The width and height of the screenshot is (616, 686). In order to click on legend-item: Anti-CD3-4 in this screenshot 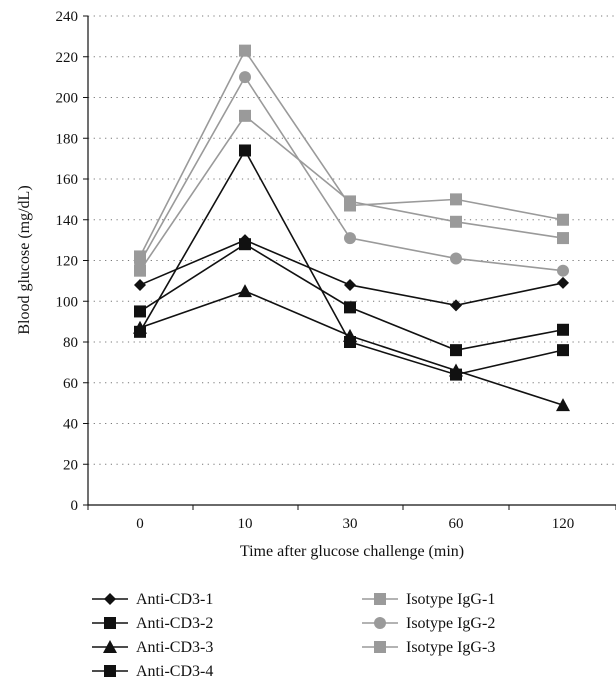, I will do `click(152, 671)`.